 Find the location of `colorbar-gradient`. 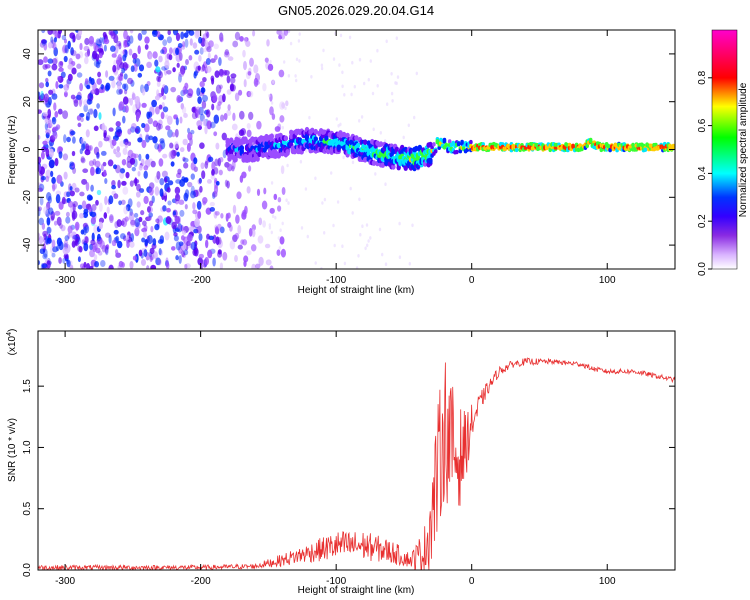

colorbar-gradient is located at coordinates (724, 149).